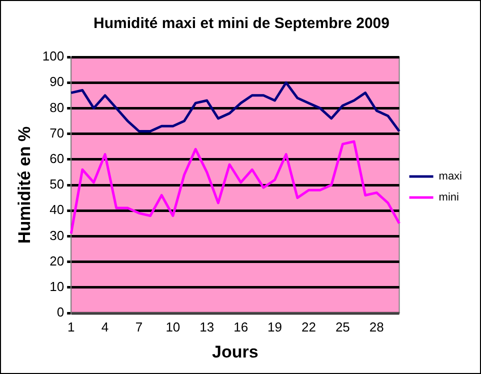 This screenshot has width=481, height=374. Describe the element at coordinates (60, 312) in the screenshot. I see `y-tick-label: 0` at that location.